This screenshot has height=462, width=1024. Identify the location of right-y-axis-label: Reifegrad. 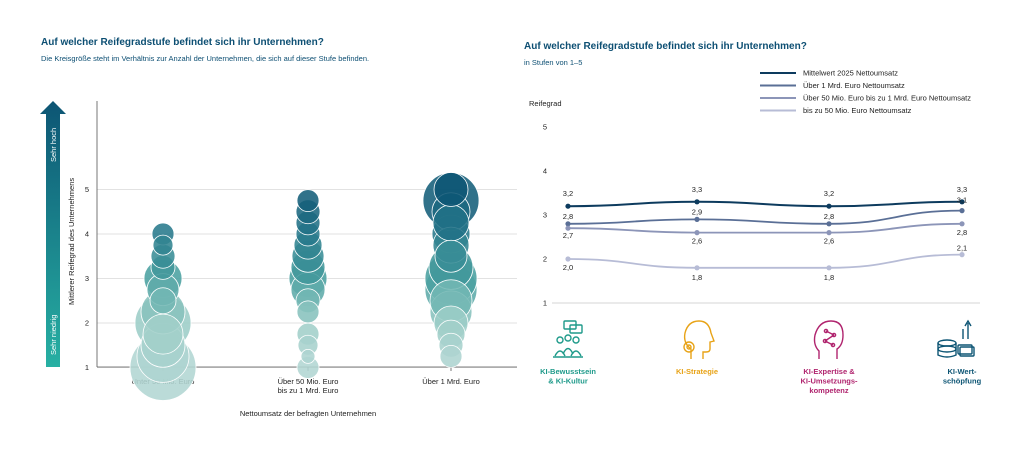
(545, 103).